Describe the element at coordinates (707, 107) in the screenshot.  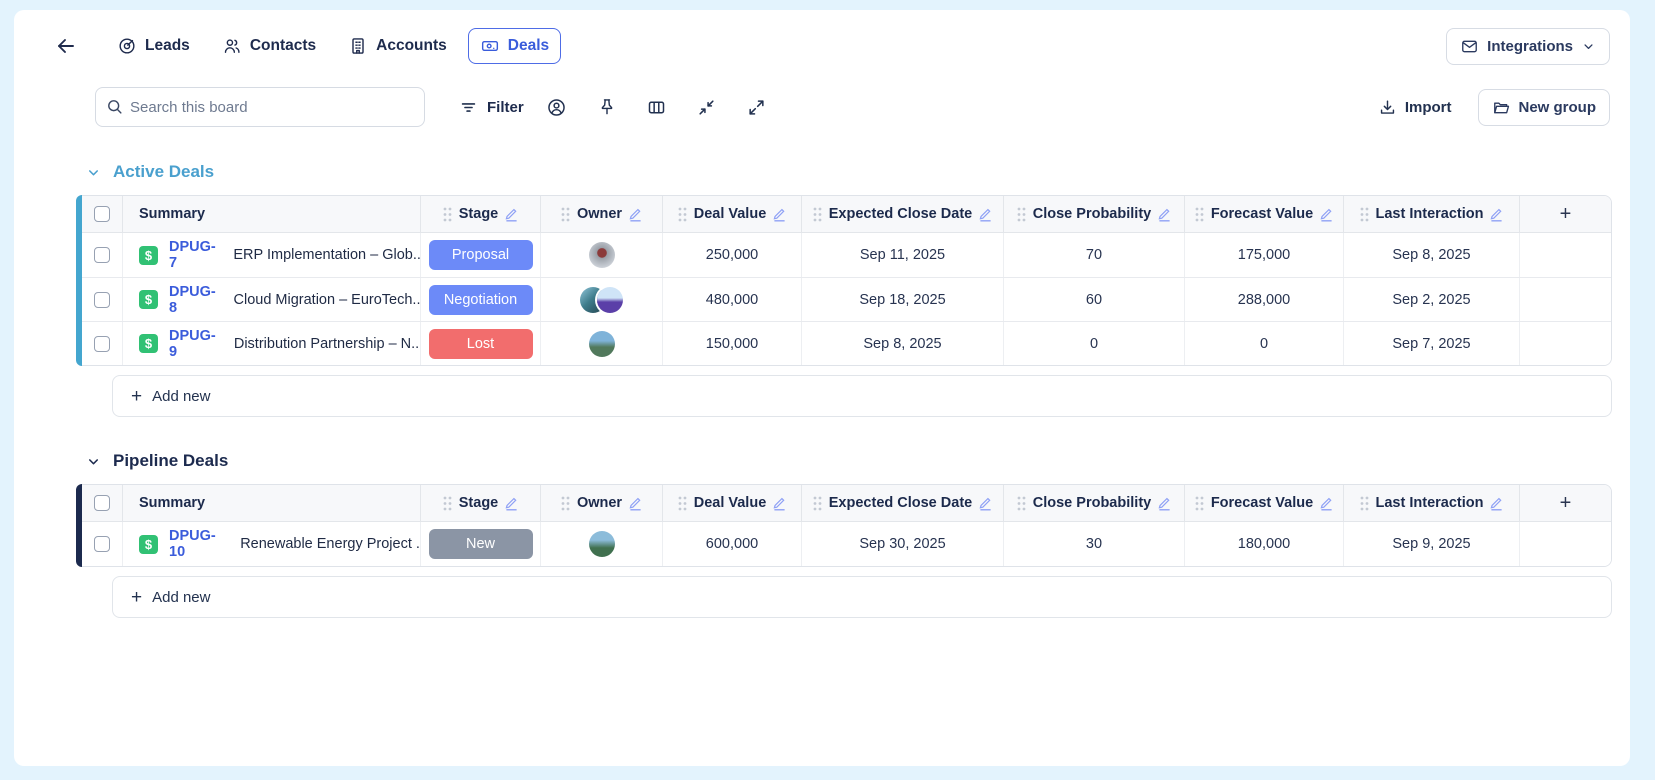
I see `collapse-button` at that location.